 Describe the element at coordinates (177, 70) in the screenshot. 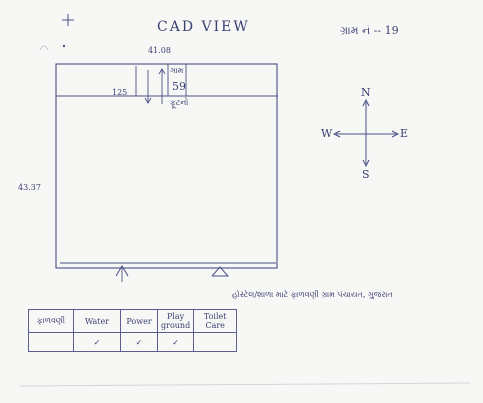

I see `road-label: ગામ` at that location.